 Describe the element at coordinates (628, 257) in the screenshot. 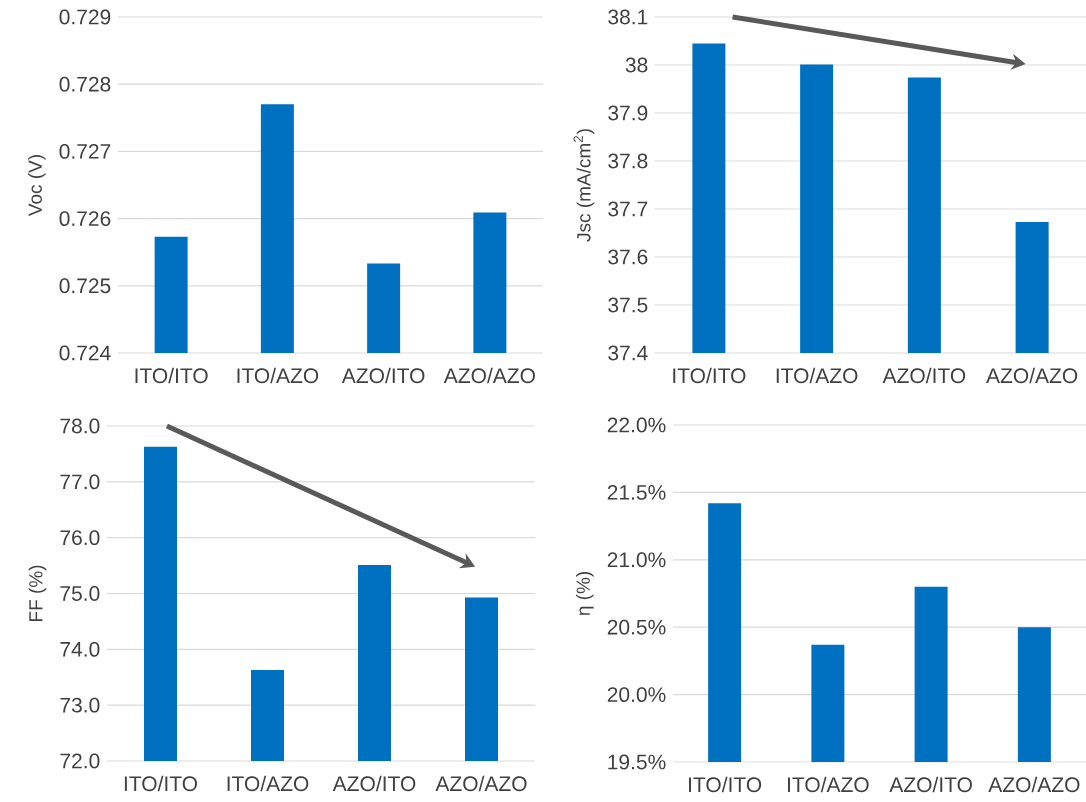

I see `y-tick-label: 37.6` at that location.